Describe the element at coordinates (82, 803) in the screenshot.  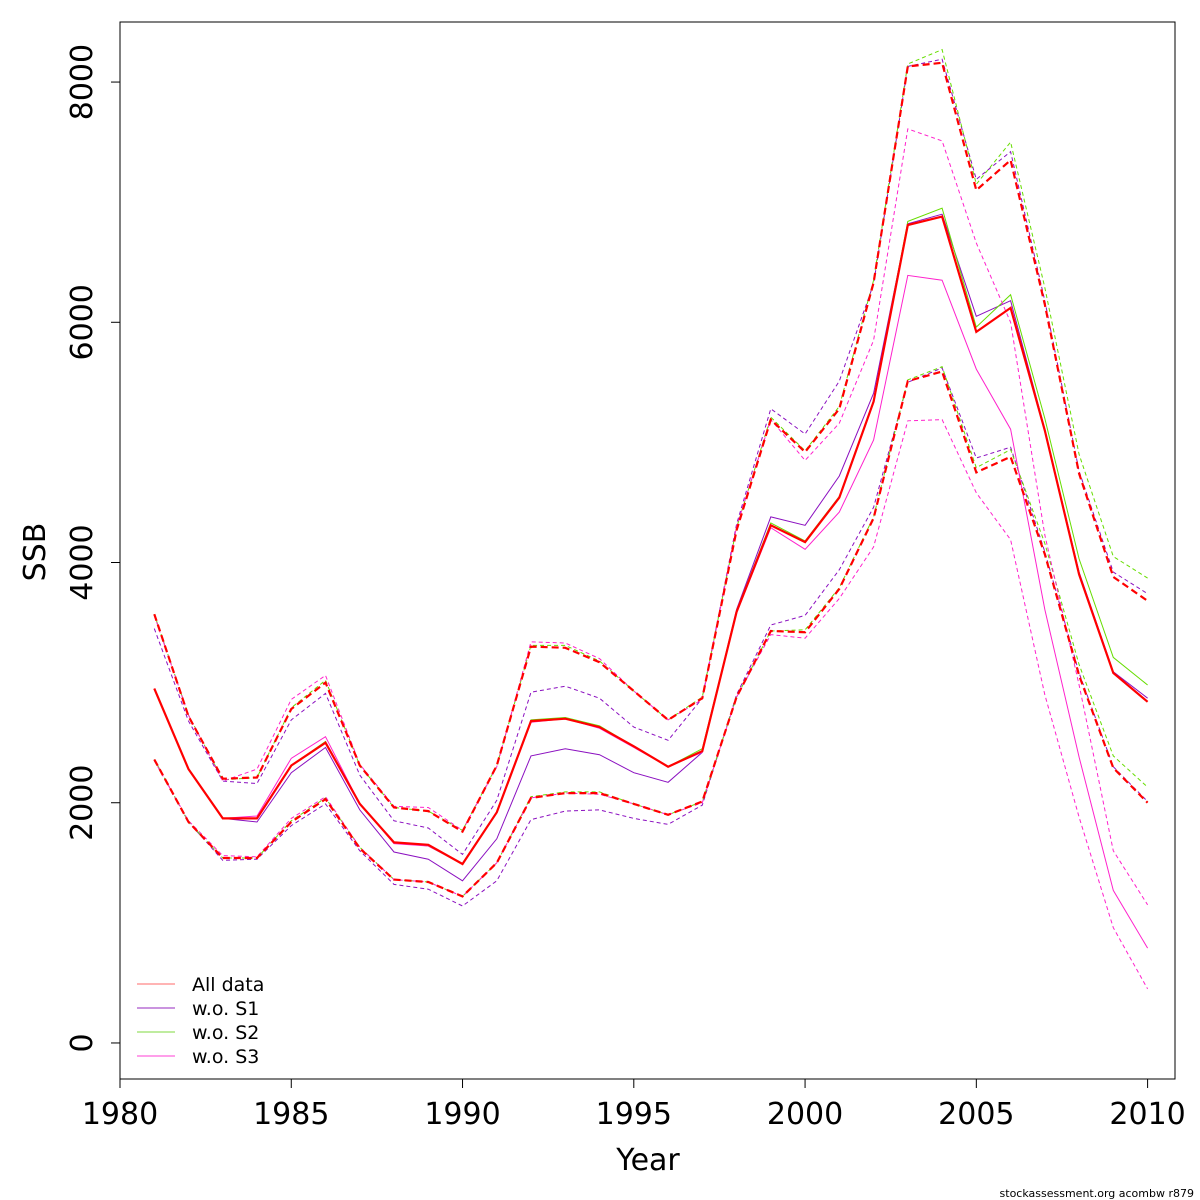
I see `y-tick-label: 2000` at that location.